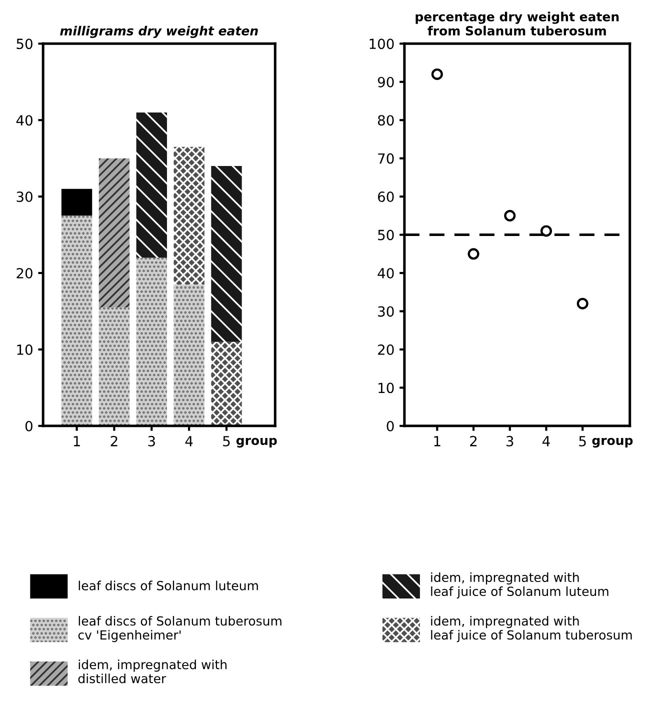 This screenshot has width=663, height=704. I want to click on y-tick-label: 100, so click(382, 44).